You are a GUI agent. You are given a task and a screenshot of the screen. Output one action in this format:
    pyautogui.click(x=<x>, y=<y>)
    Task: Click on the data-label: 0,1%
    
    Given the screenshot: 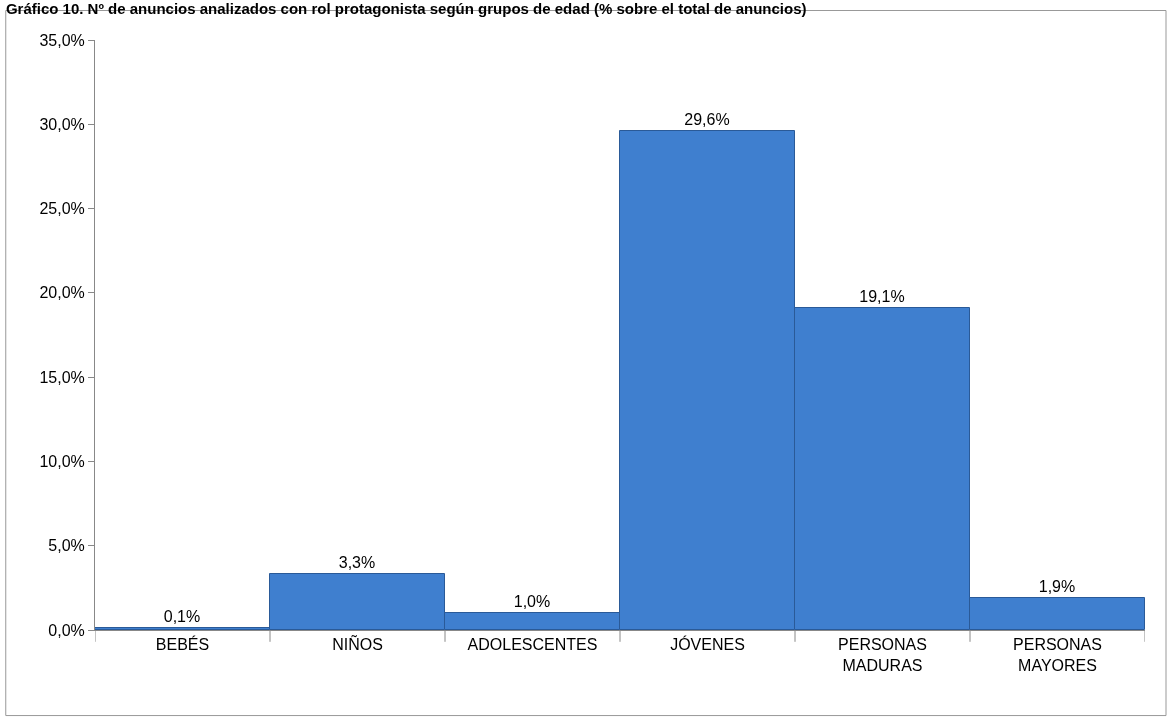 What is the action you would take?
    pyautogui.click(x=182, y=616)
    